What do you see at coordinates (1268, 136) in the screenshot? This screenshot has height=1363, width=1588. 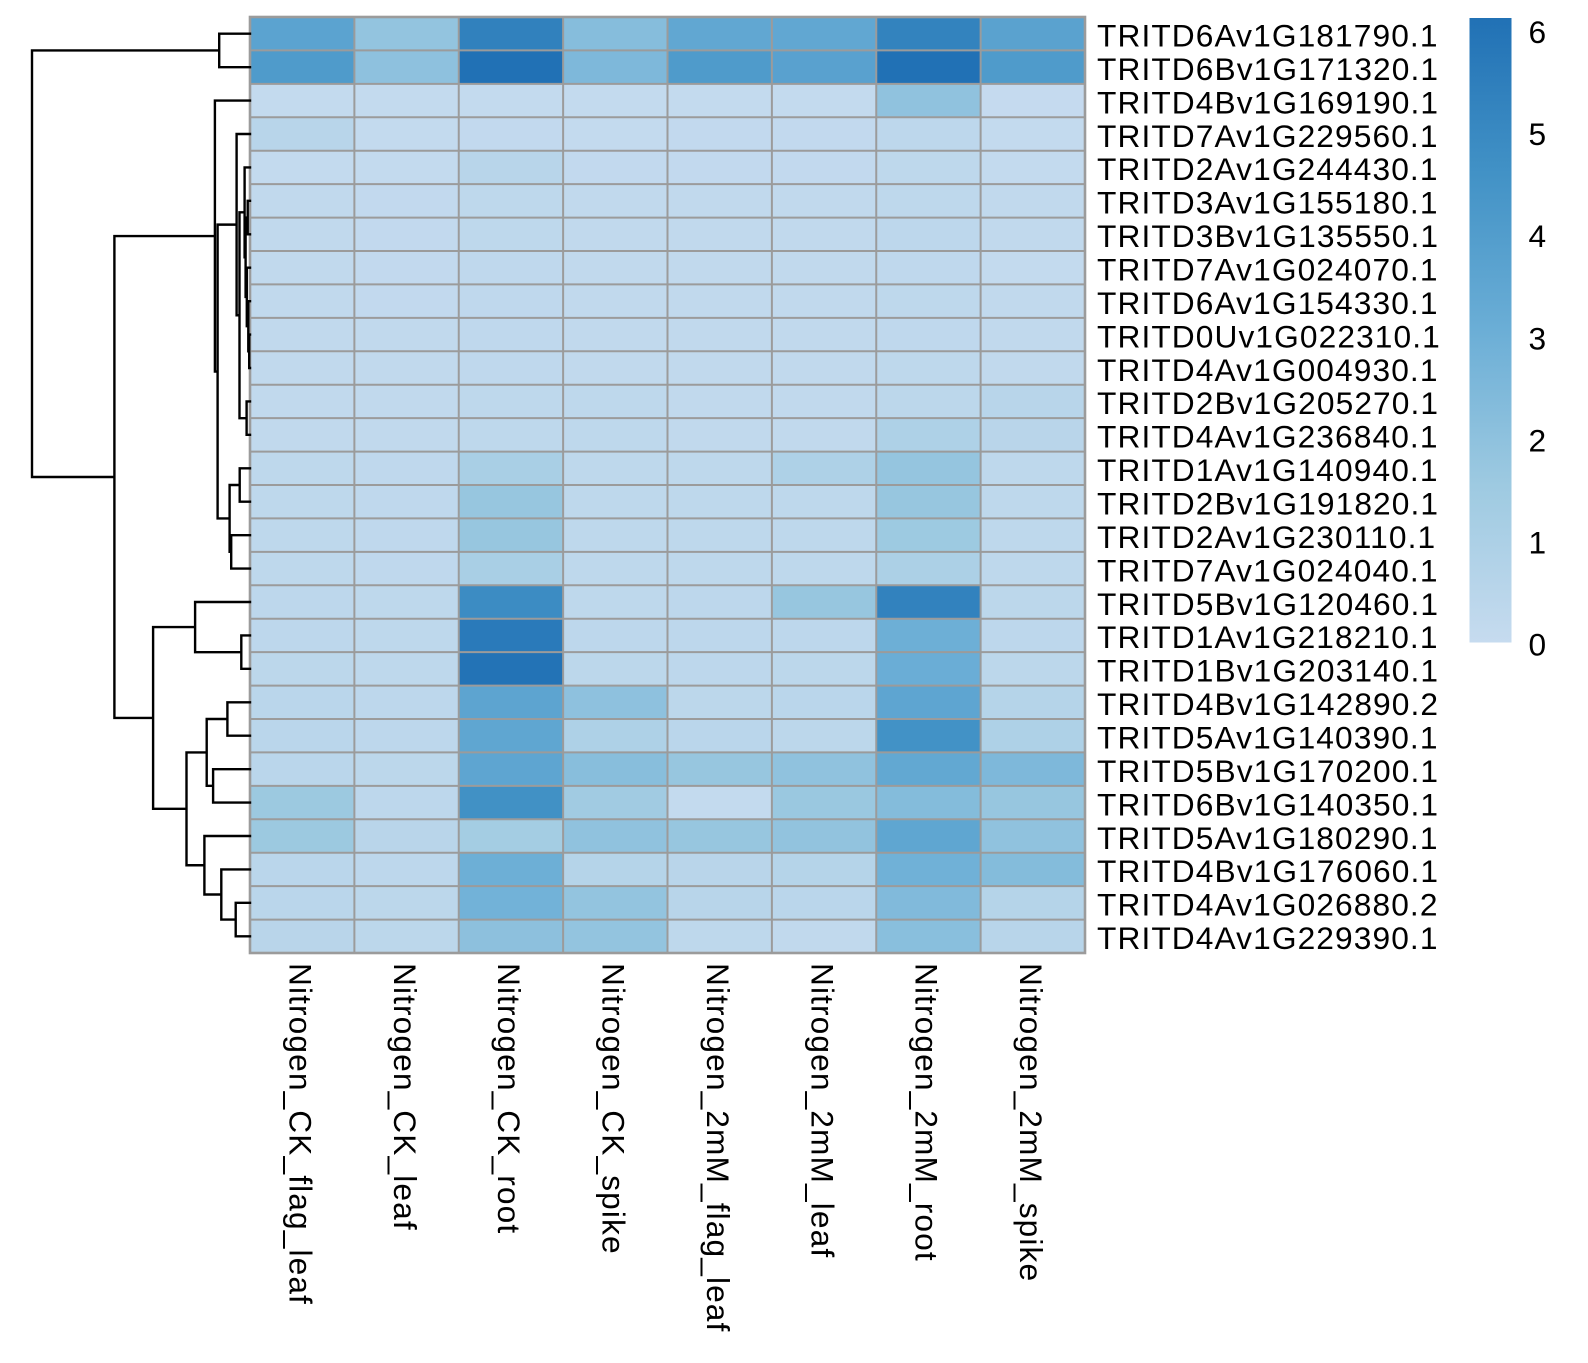 I see `svg-text: TRITD7Av1G229560.1` at bounding box center [1268, 136].